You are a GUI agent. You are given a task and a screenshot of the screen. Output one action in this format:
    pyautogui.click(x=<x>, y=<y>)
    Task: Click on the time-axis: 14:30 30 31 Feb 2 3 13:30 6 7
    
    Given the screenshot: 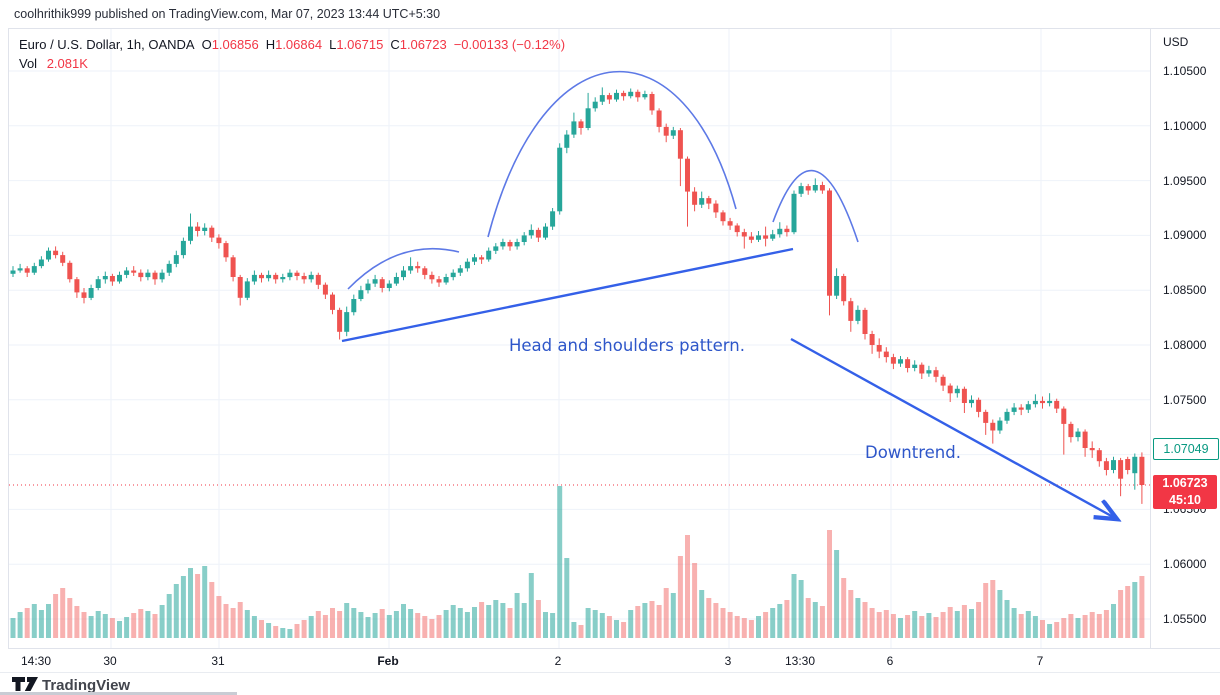 What is the action you would take?
    pyautogui.click(x=614, y=660)
    